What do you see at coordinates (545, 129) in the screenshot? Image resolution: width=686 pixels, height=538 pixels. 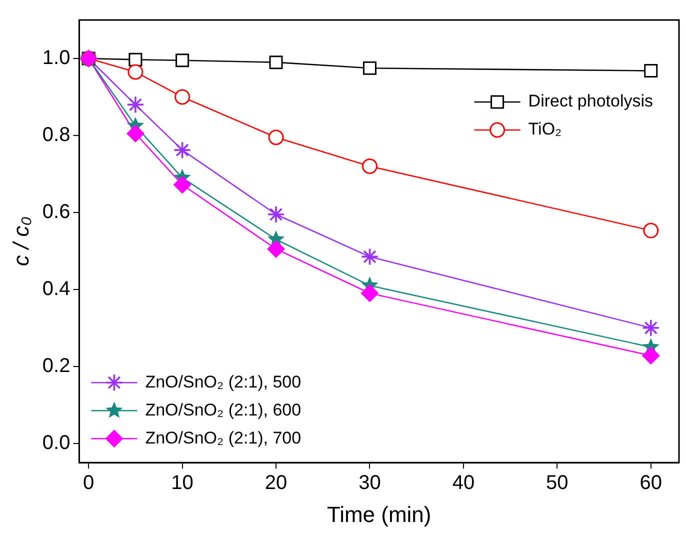 I see `legend-label: TiO₂` at bounding box center [545, 129].